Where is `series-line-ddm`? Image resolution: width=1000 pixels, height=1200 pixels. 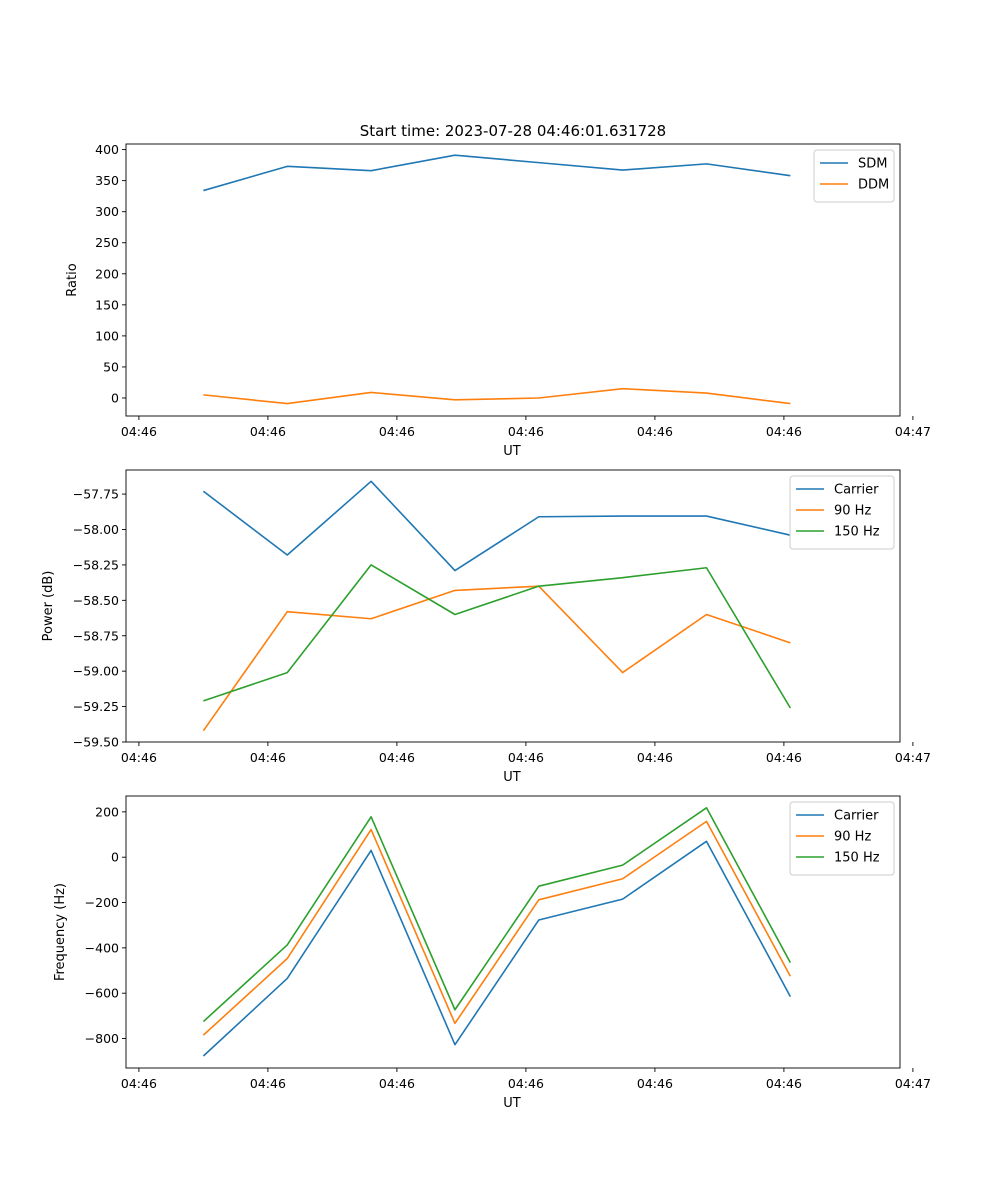
series-line-ddm is located at coordinates (497, 396).